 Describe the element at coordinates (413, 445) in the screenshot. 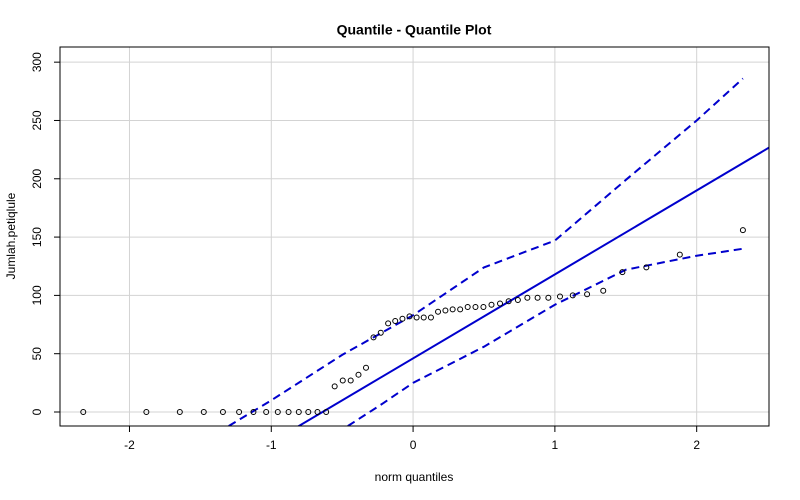

I see `x-tick-label: 0` at that location.